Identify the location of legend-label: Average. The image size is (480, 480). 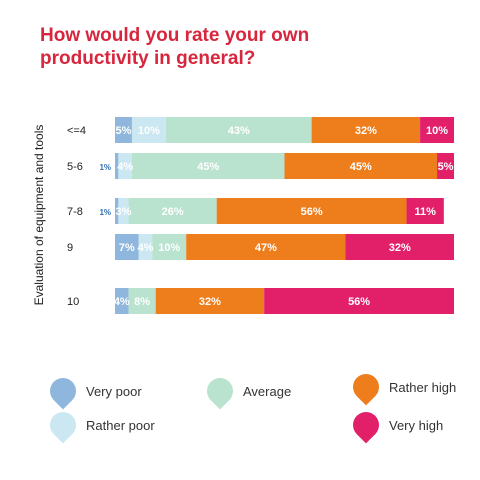
(267, 391).